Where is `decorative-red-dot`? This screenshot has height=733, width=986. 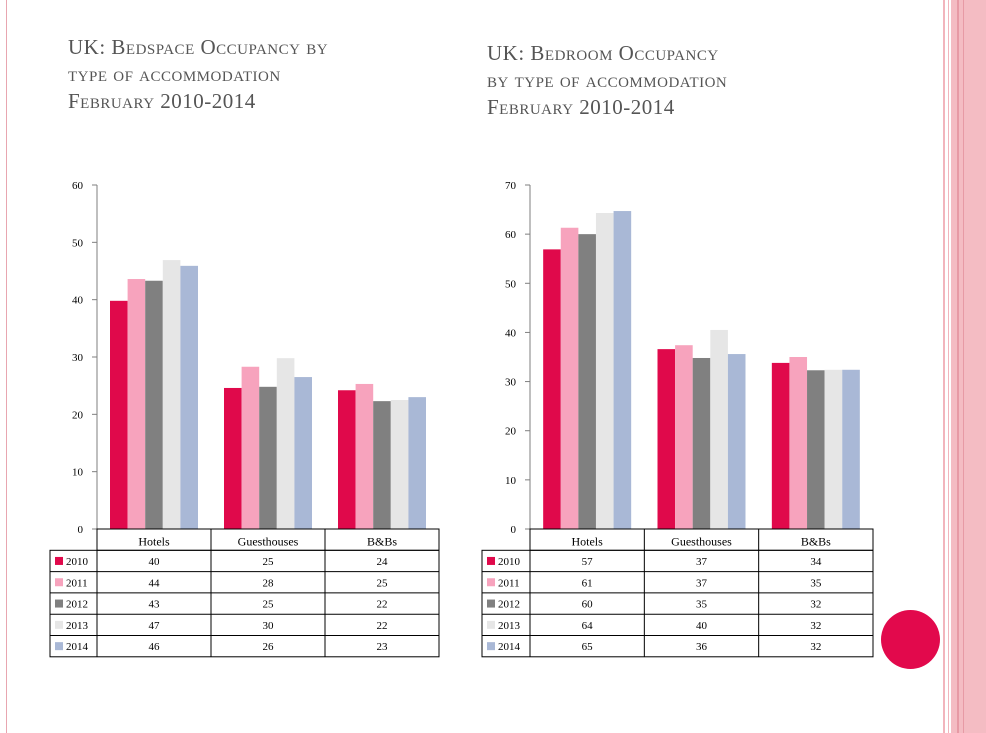
decorative-red-dot is located at coordinates (910, 639).